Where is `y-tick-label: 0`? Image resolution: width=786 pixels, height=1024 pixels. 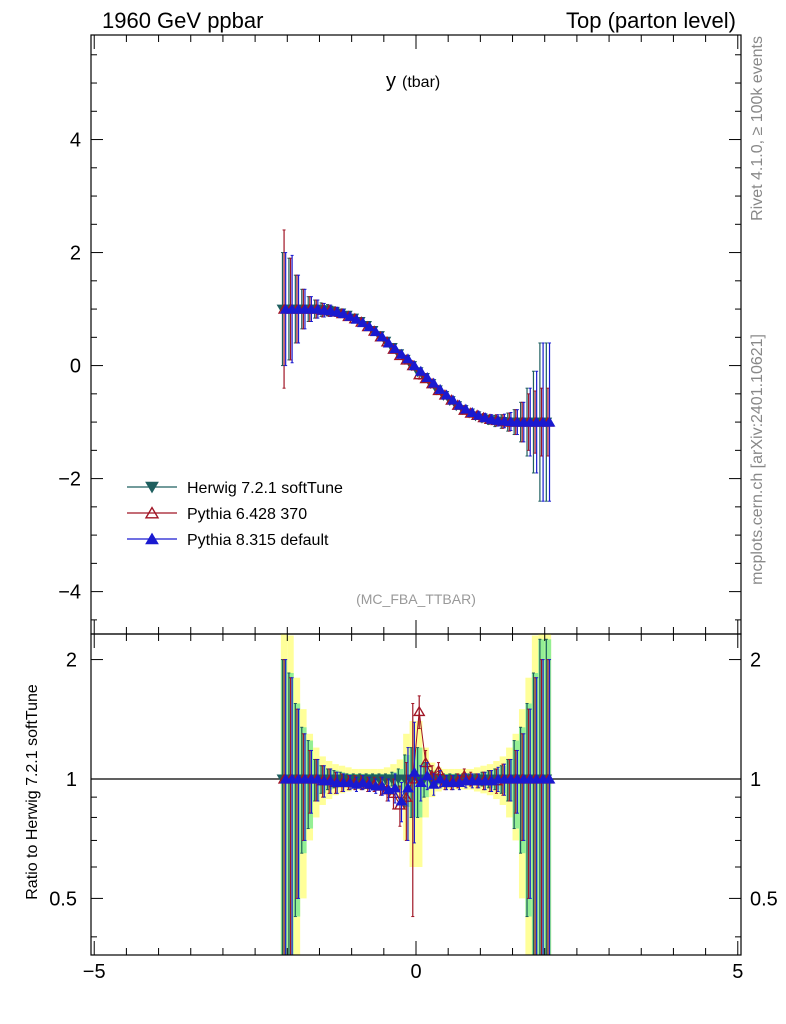
y-tick-label: 0 is located at coordinates (75, 367).